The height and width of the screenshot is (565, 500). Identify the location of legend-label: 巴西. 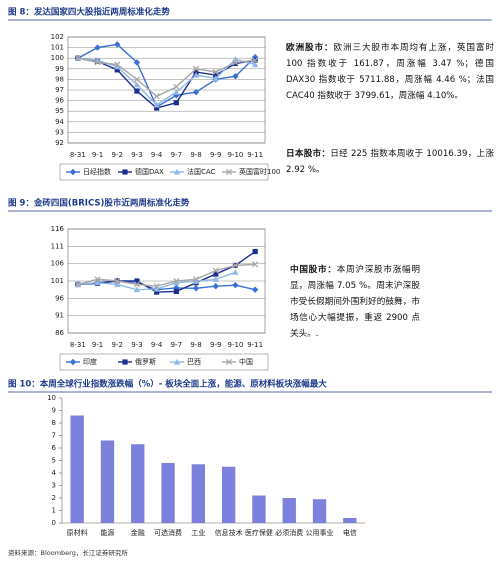
(194, 362).